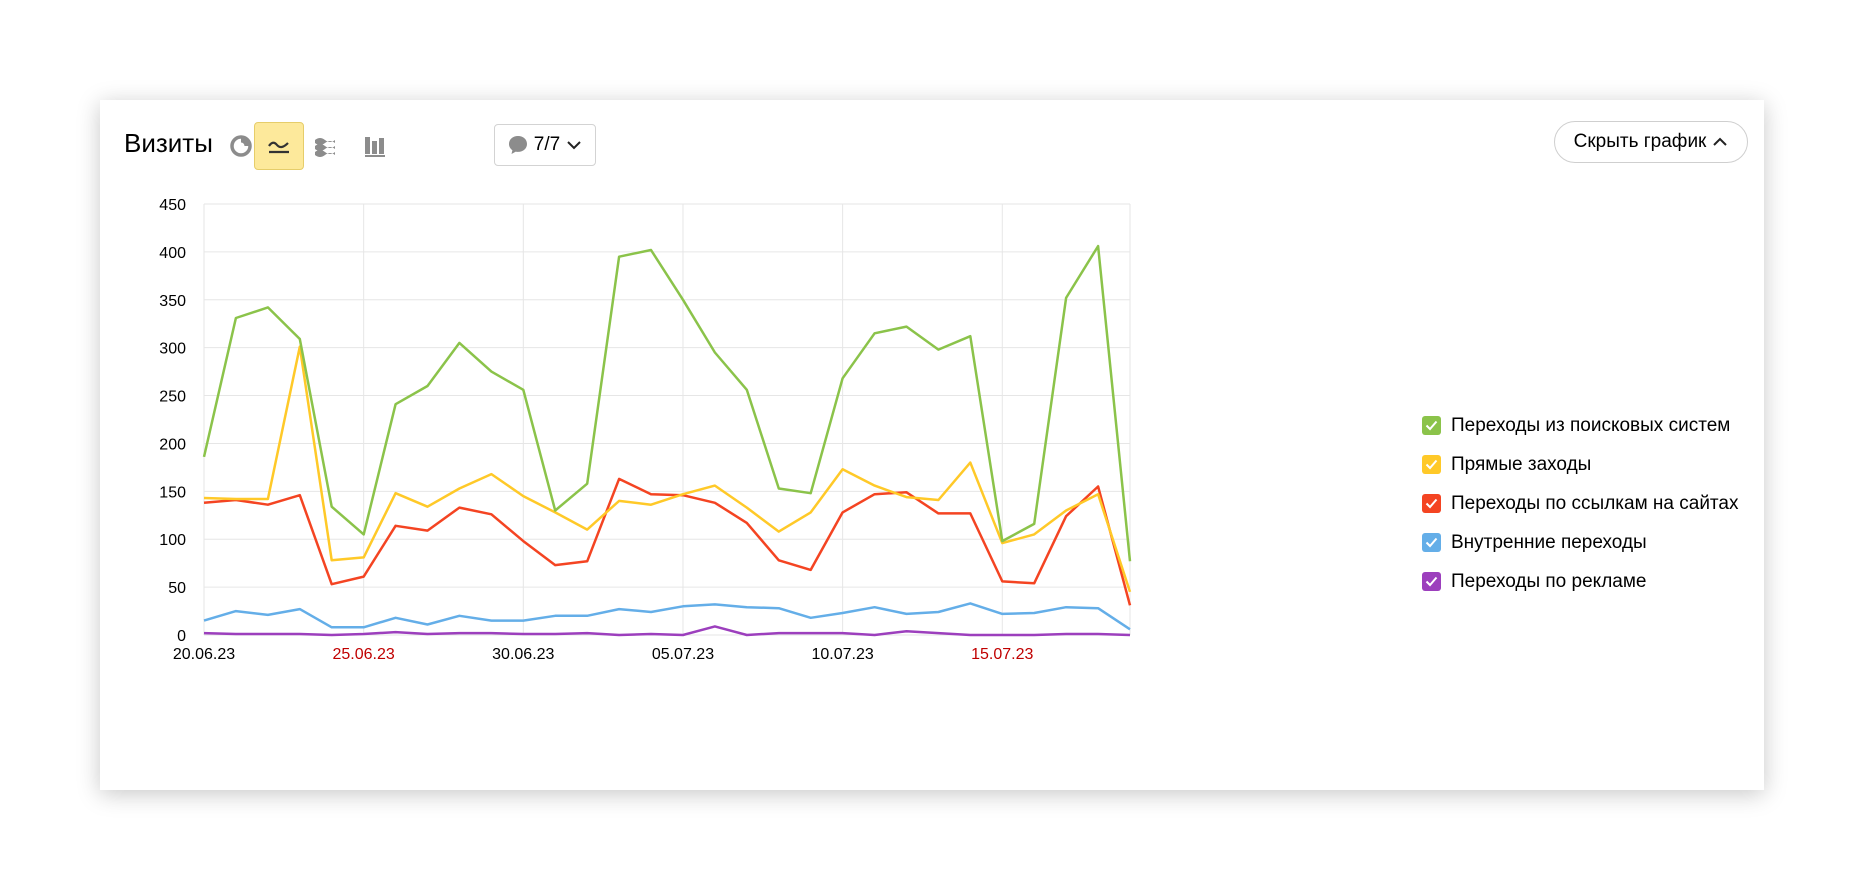 The width and height of the screenshot is (1856, 885). Describe the element at coordinates (1591, 425) in the screenshot. I see `legend-label: Переходы из поисковых систем` at that location.